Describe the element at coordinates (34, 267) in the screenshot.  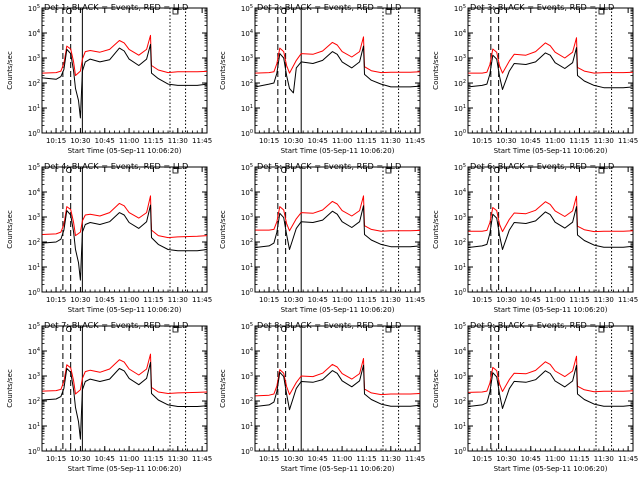
I see `y-tick-label: 101` at that location.